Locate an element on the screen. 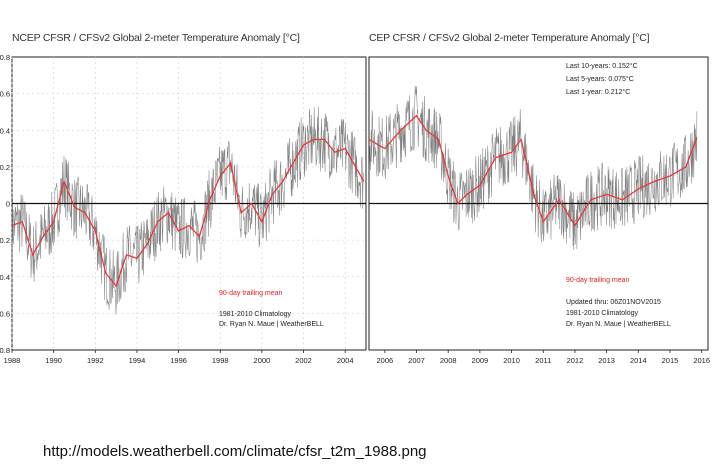  right-stat-line: Last 1-year: 0.212°C is located at coordinates (598, 92).